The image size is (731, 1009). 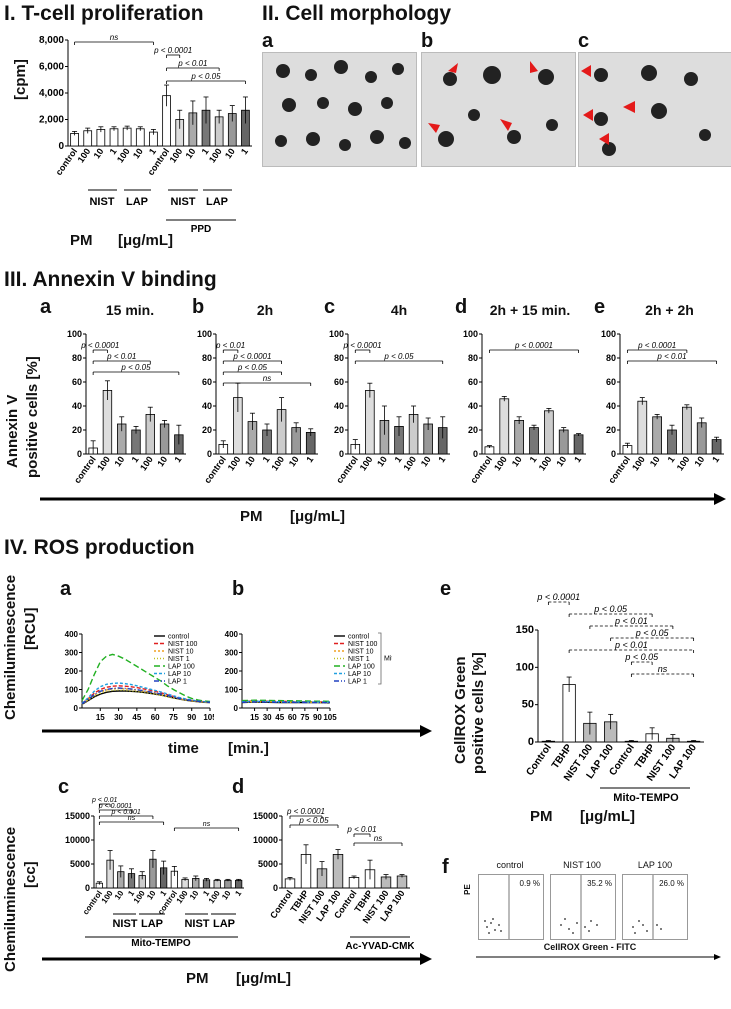 I want to click on y-tick-label: 60, so click(x=339, y=382).